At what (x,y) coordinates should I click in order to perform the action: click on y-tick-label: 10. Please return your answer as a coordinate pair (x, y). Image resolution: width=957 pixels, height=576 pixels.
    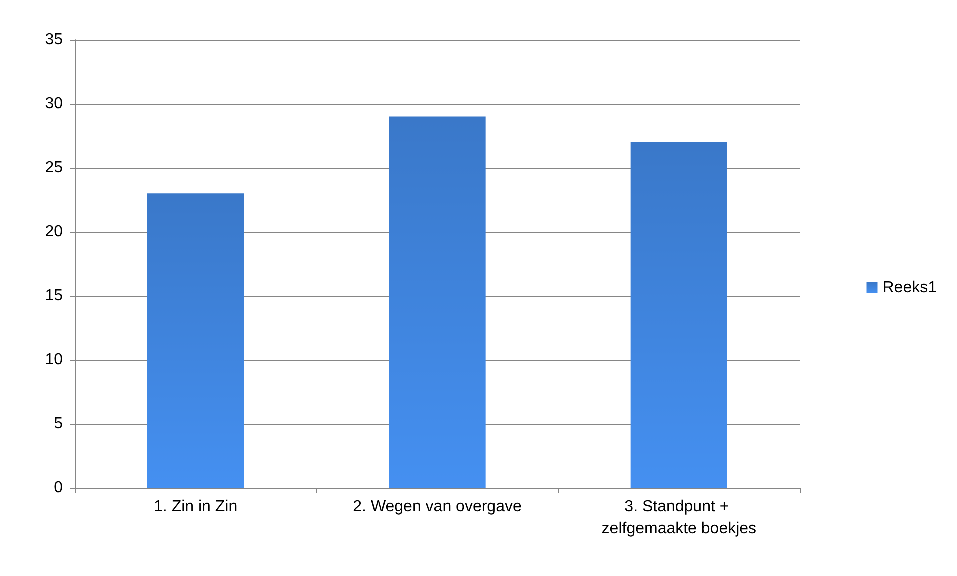
    Looking at the image, I should click on (54, 360).